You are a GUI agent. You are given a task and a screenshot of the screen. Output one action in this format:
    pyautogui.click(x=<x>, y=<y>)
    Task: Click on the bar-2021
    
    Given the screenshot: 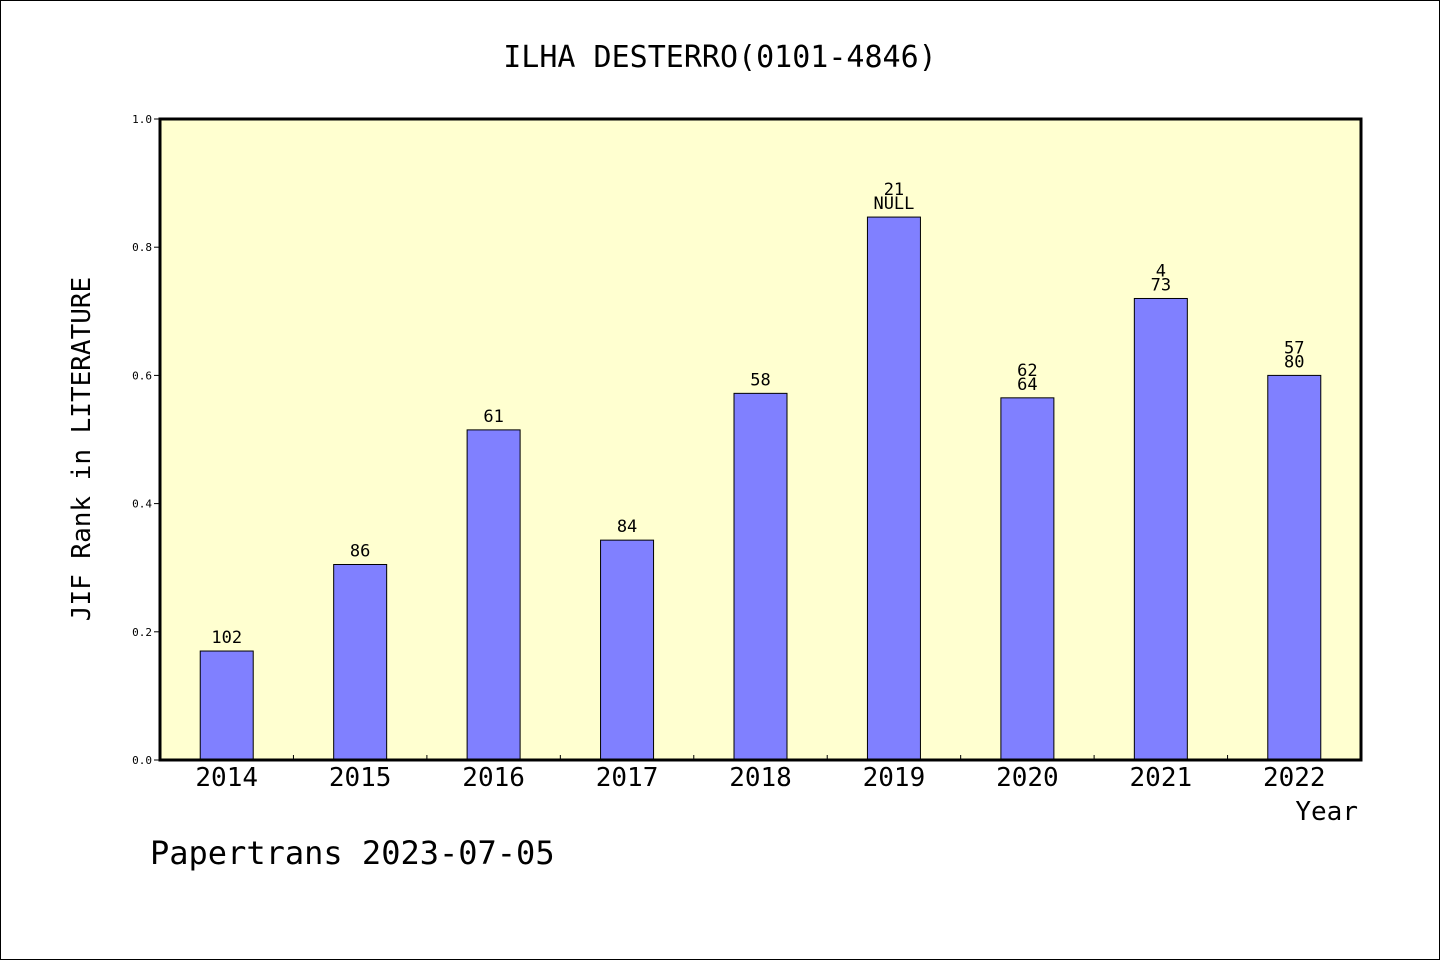 What is the action you would take?
    pyautogui.click(x=1160, y=529)
    